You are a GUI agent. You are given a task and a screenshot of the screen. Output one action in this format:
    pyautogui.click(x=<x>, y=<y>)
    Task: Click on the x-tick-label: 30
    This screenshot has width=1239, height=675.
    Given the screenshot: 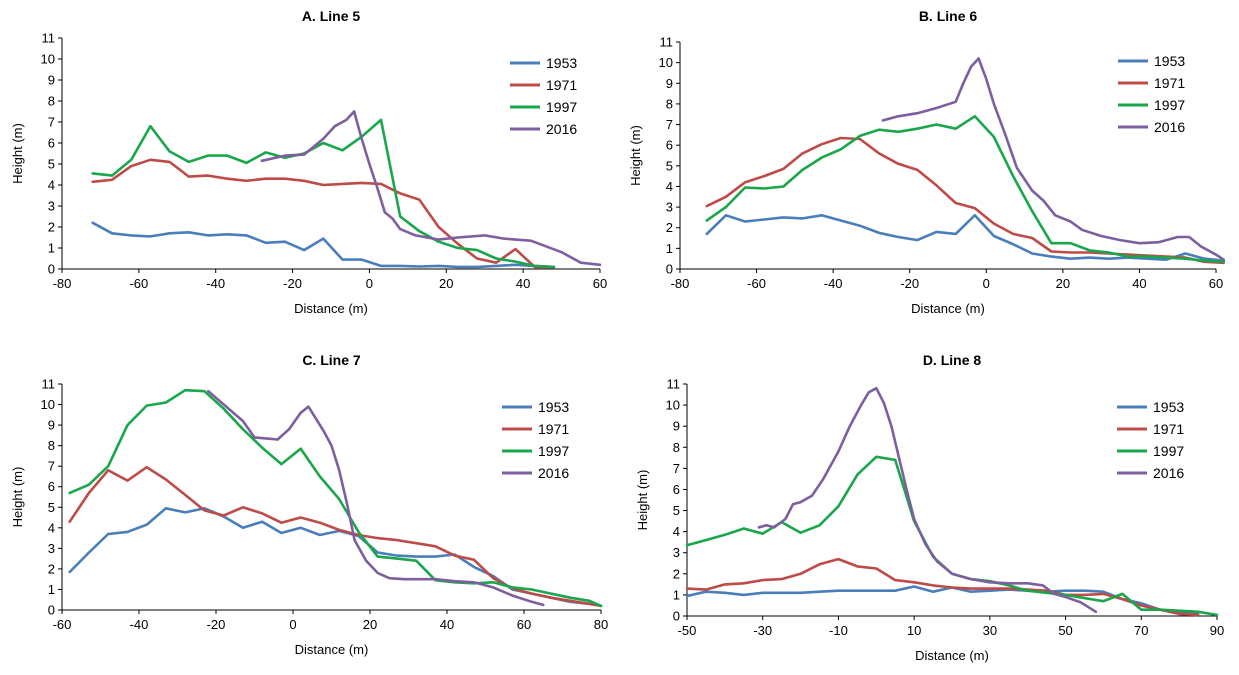 What is the action you would take?
    pyautogui.click(x=990, y=630)
    